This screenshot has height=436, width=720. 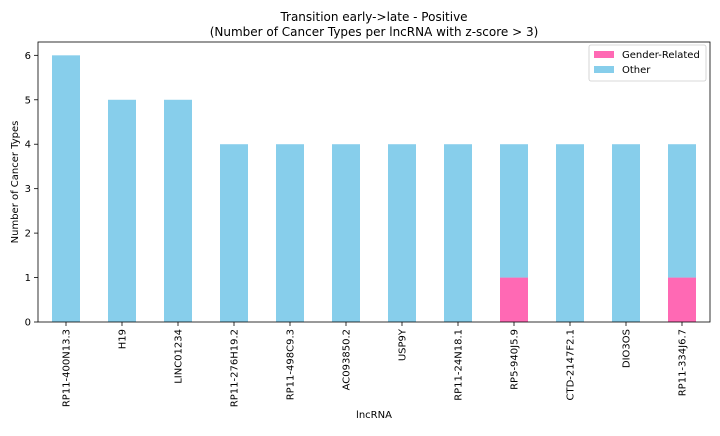 What do you see at coordinates (123, 339) in the screenshot?
I see `x-tick-label: H19` at bounding box center [123, 339].